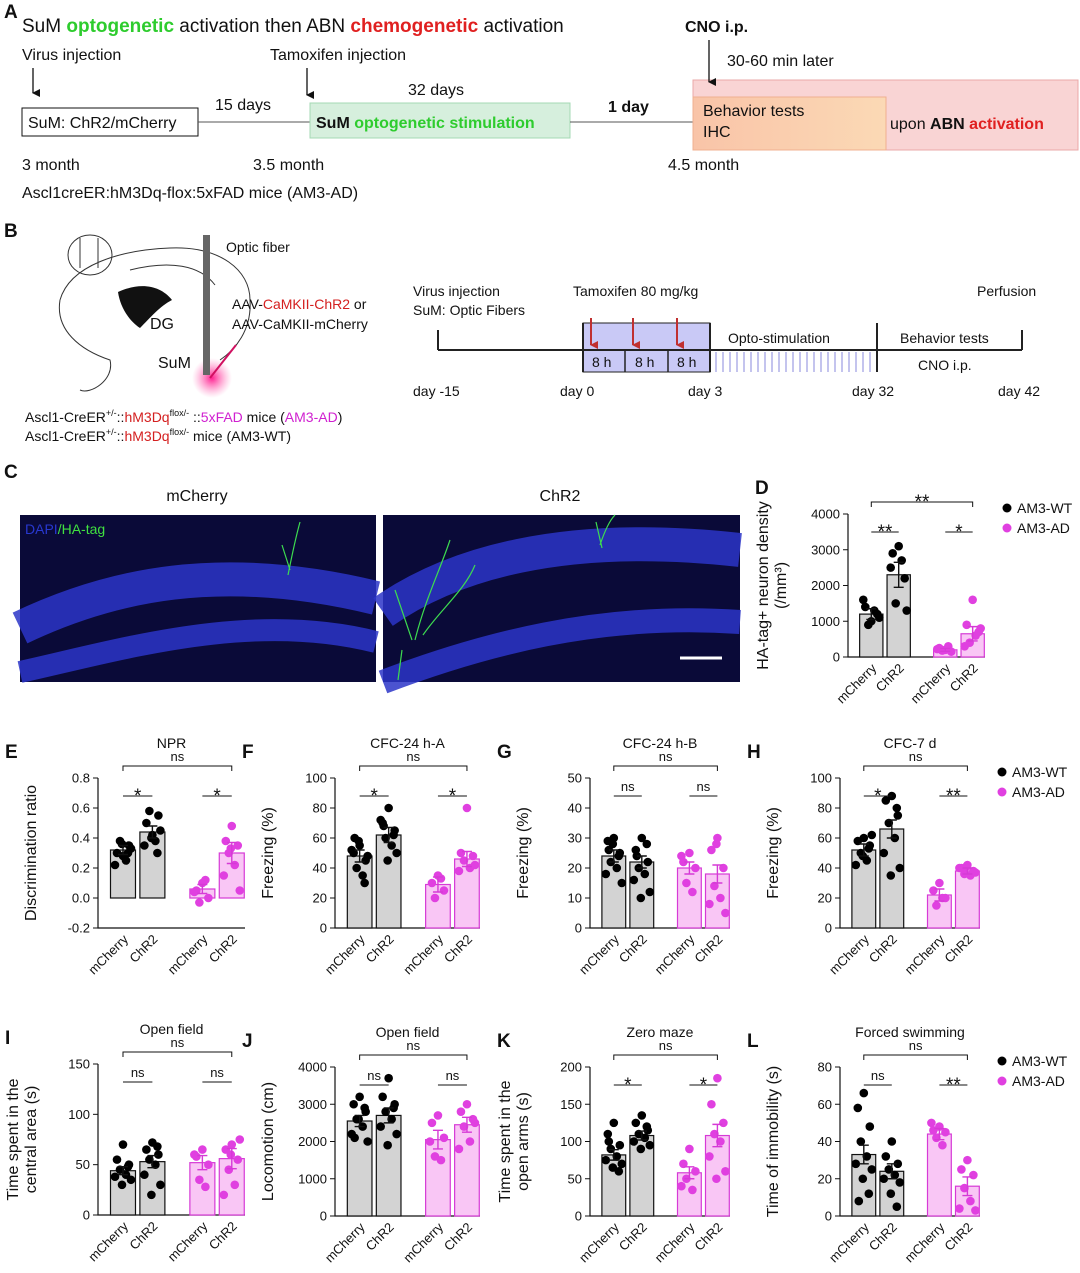  What do you see at coordinates (779, 338) in the screenshot?
I see `timeline-label: Opto-stimulation` at bounding box center [779, 338].